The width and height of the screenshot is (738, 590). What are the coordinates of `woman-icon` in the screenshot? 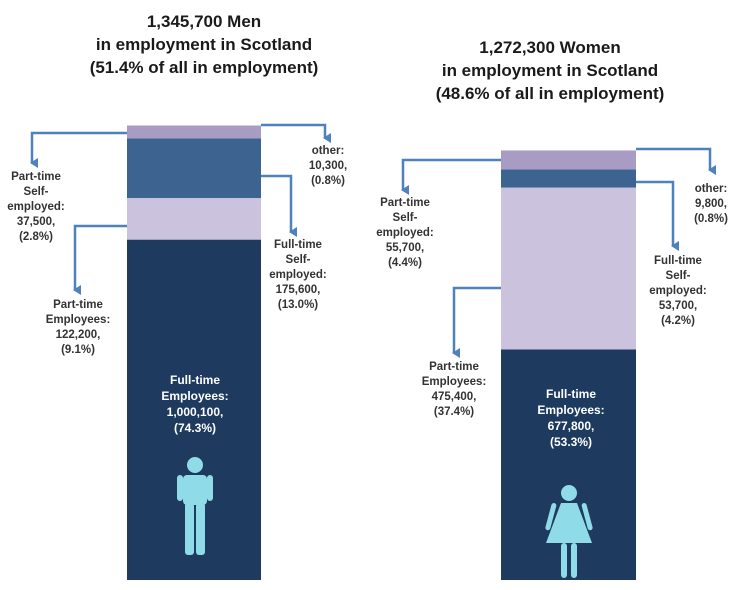 It's located at (569, 531).